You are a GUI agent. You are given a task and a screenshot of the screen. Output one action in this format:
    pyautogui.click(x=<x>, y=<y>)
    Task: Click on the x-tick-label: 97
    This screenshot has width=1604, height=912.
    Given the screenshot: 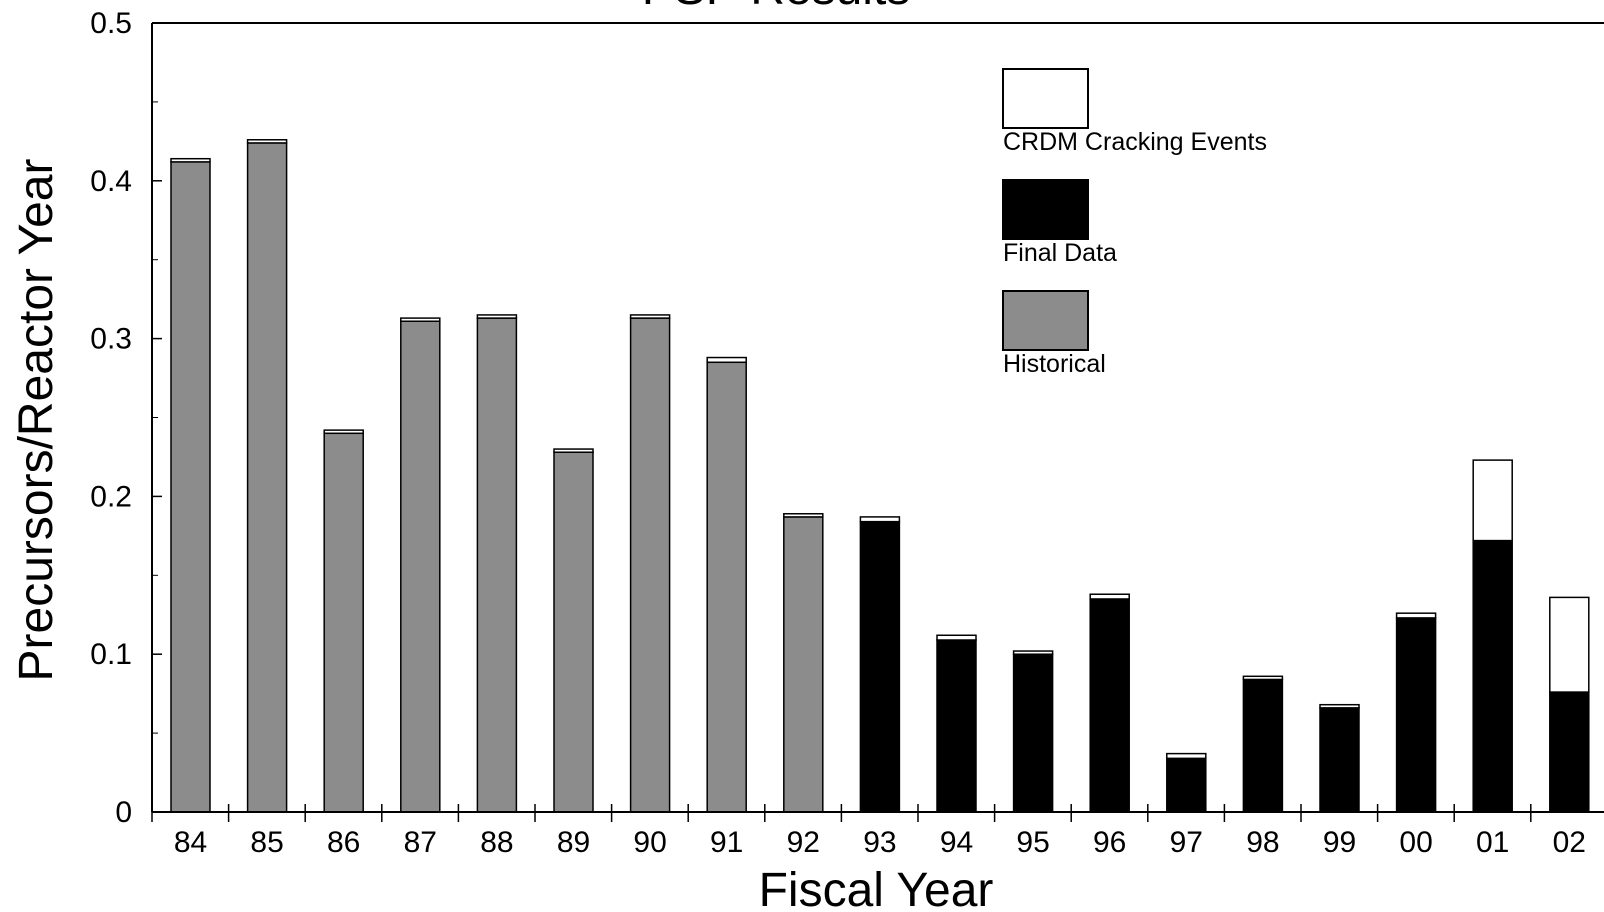 What is the action you would take?
    pyautogui.click(x=1186, y=842)
    